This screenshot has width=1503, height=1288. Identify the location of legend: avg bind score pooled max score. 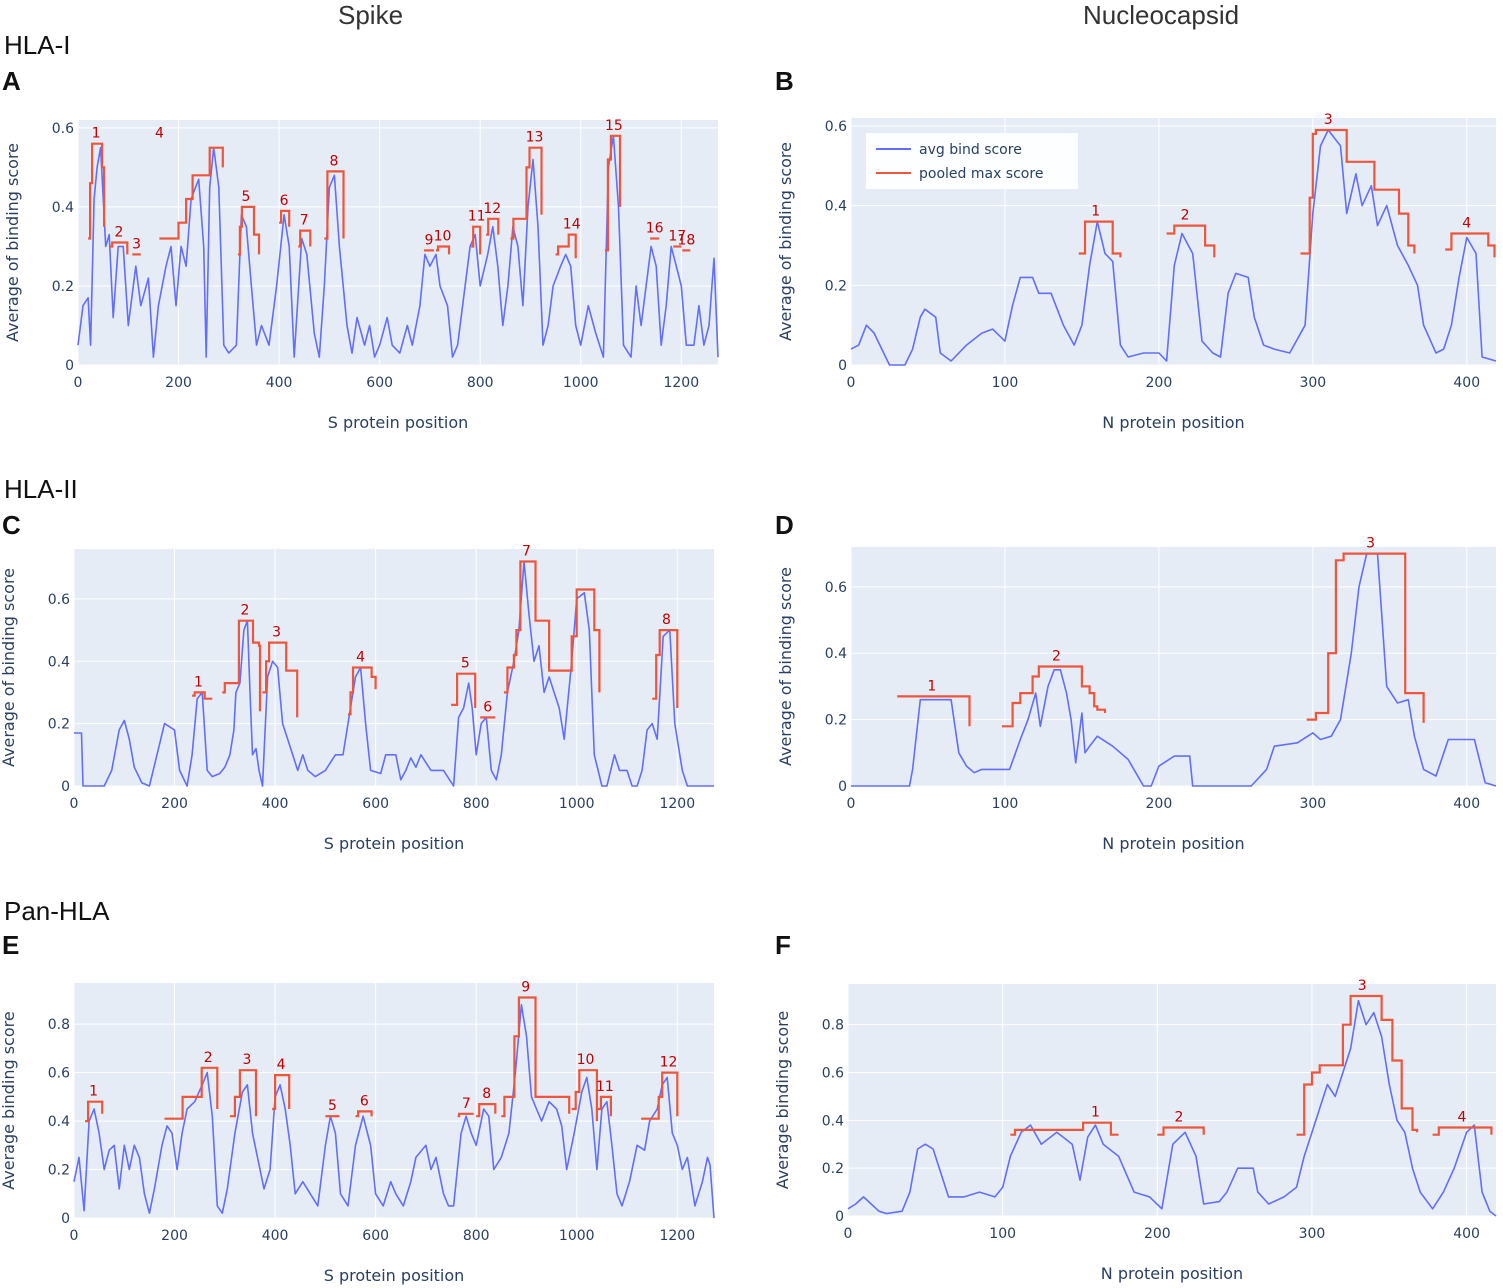
(972, 161).